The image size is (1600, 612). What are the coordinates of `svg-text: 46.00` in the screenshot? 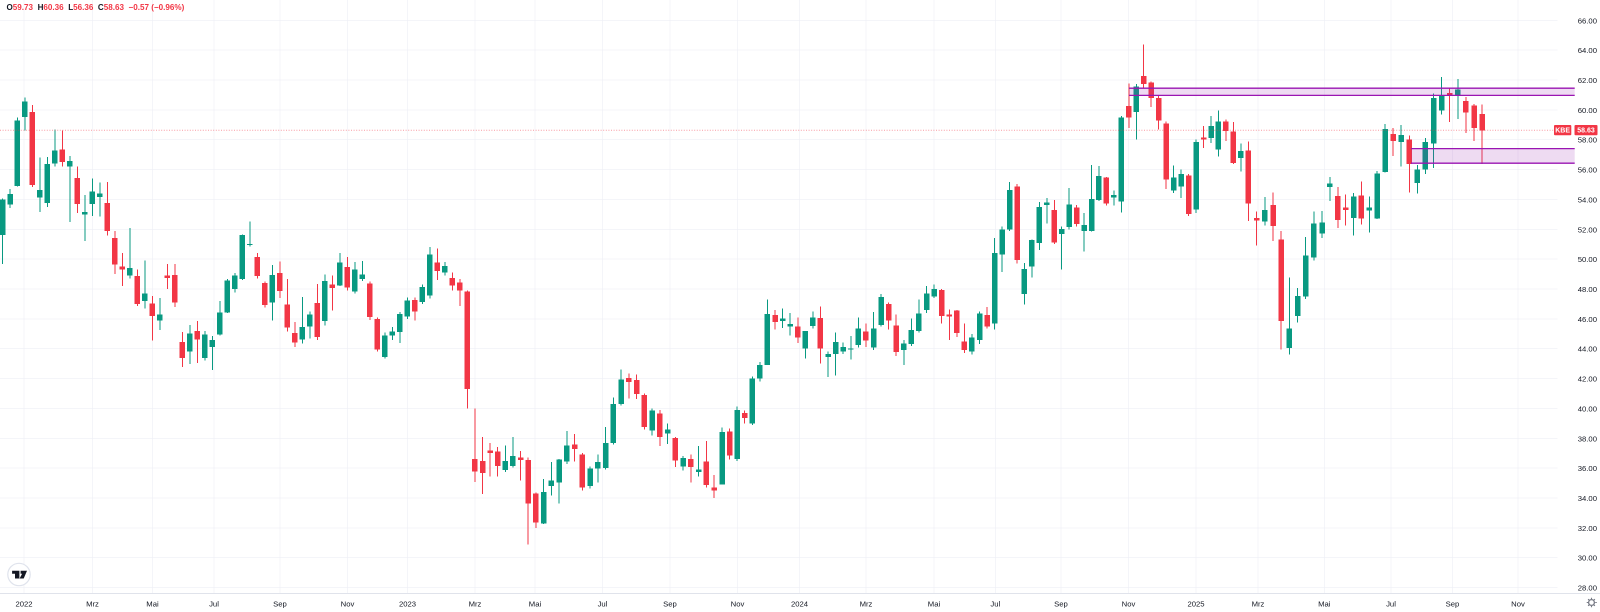 It's located at (1587, 319).